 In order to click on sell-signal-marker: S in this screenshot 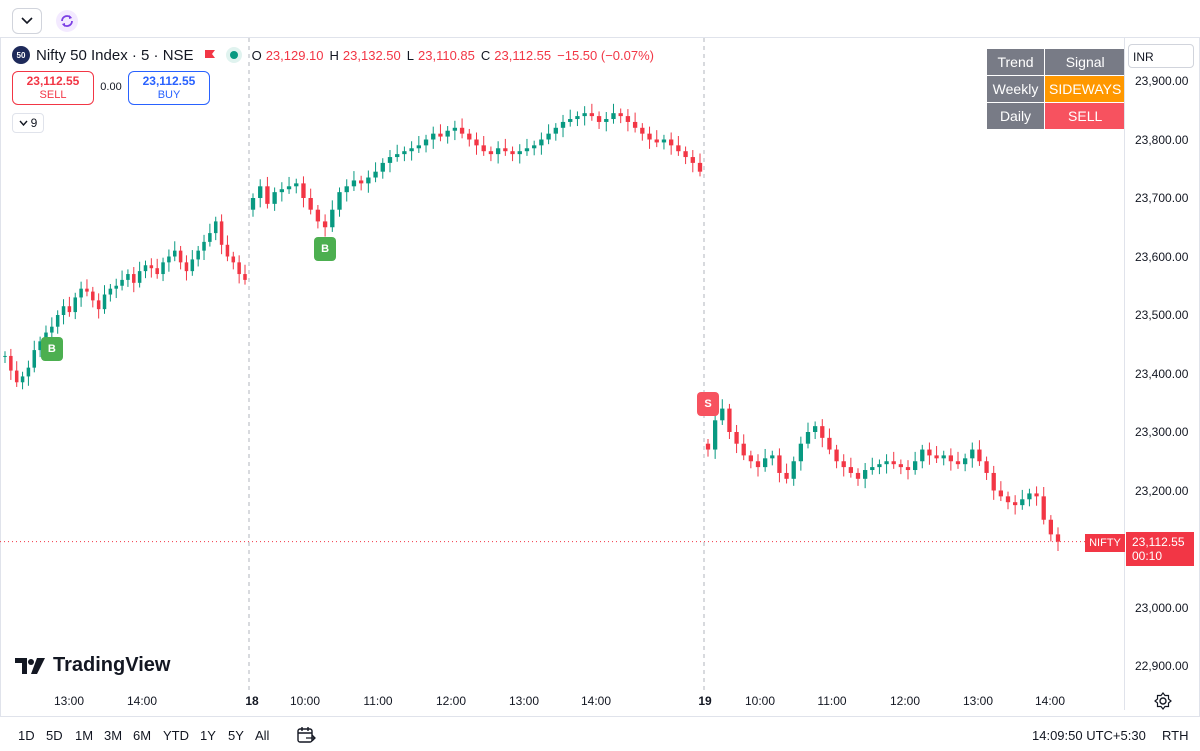, I will do `click(708, 403)`.